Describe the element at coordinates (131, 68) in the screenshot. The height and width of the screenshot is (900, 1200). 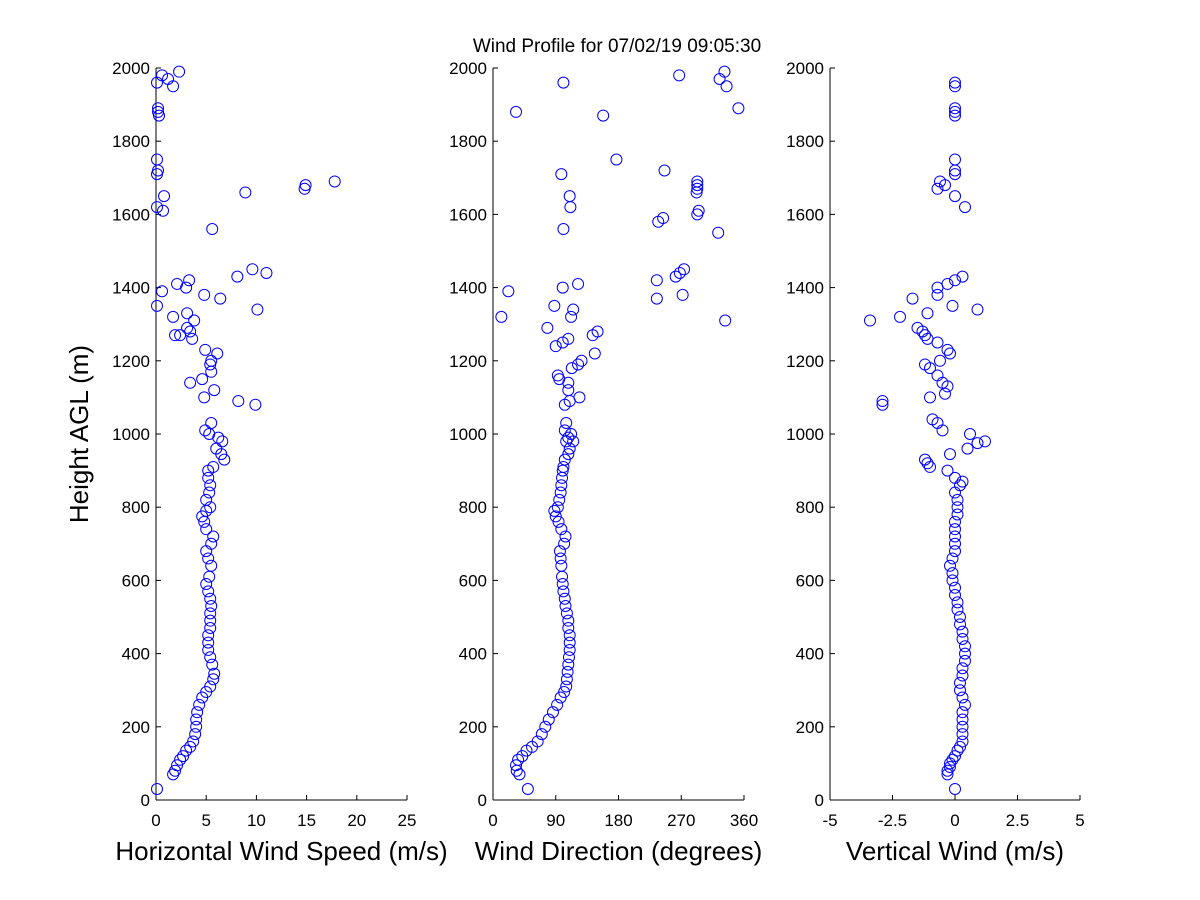
I see `y-tick-label: 2000` at that location.